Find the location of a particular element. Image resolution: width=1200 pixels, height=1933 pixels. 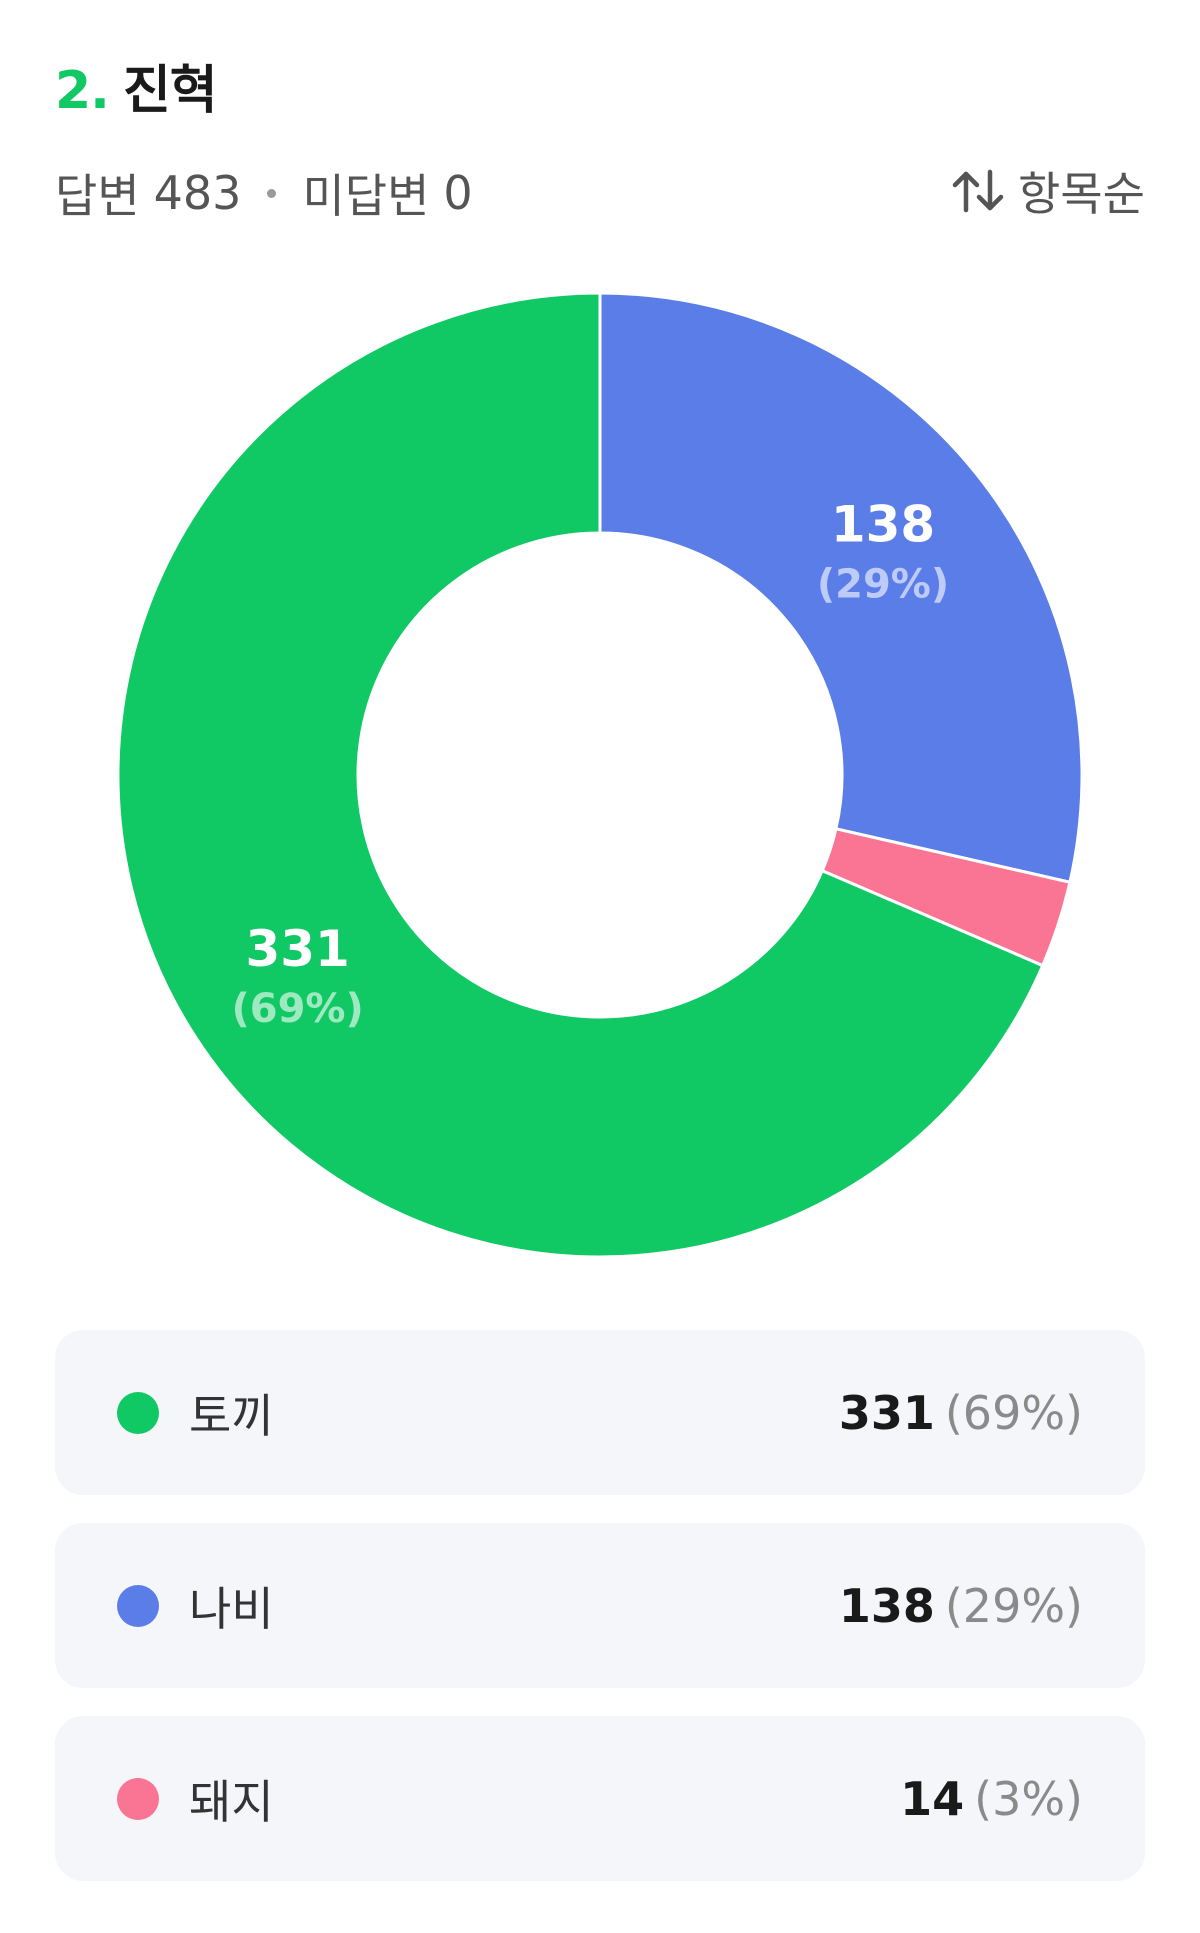

answered-label: 답변 is located at coordinates (97, 196).